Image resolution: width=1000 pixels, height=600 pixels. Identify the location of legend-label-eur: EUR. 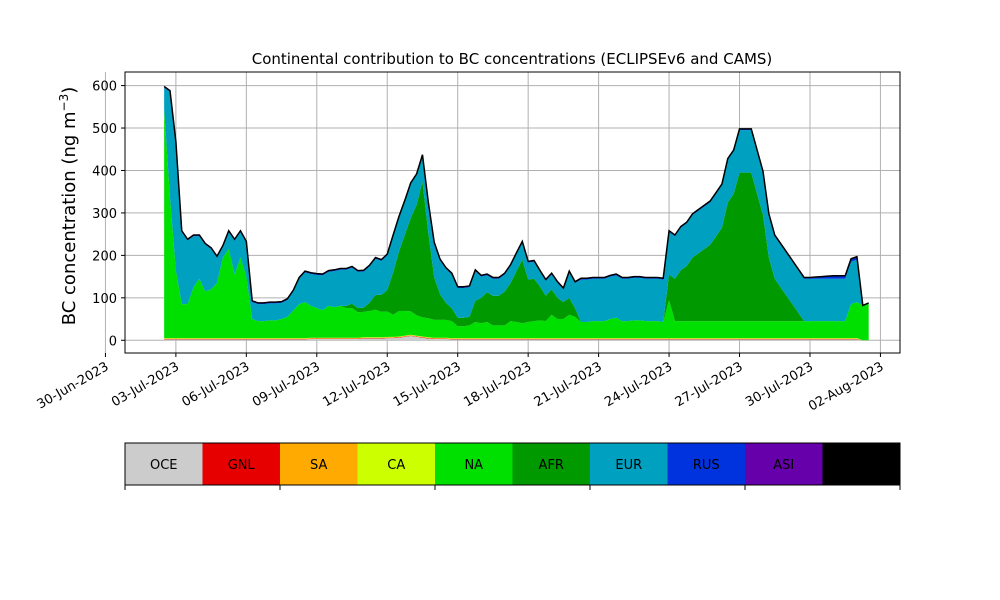
(628, 465).